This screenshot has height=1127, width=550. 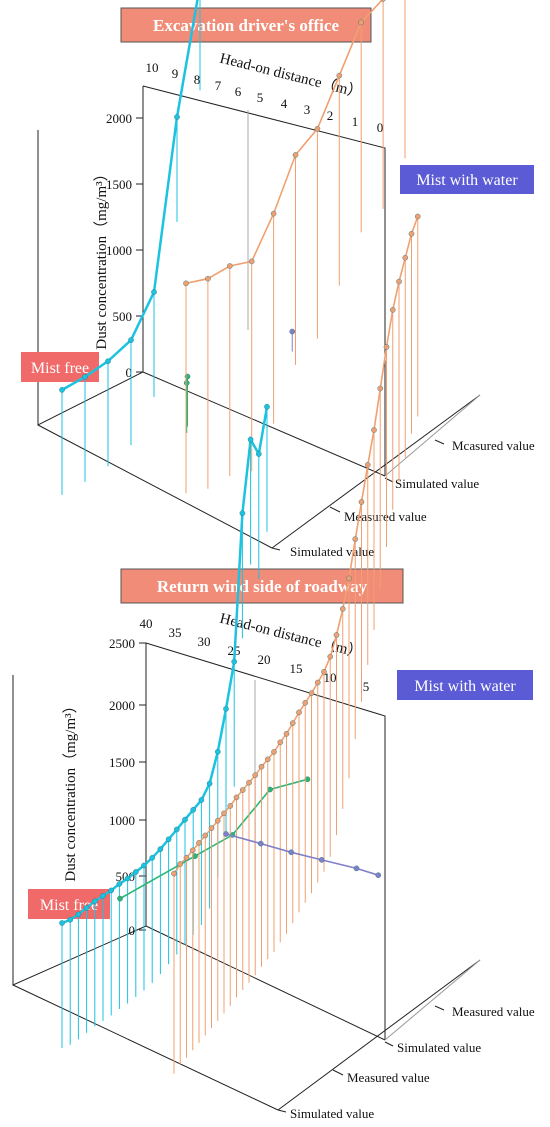 What do you see at coordinates (204, 641) in the screenshot?
I see `chart-2-x-tick: 30` at bounding box center [204, 641].